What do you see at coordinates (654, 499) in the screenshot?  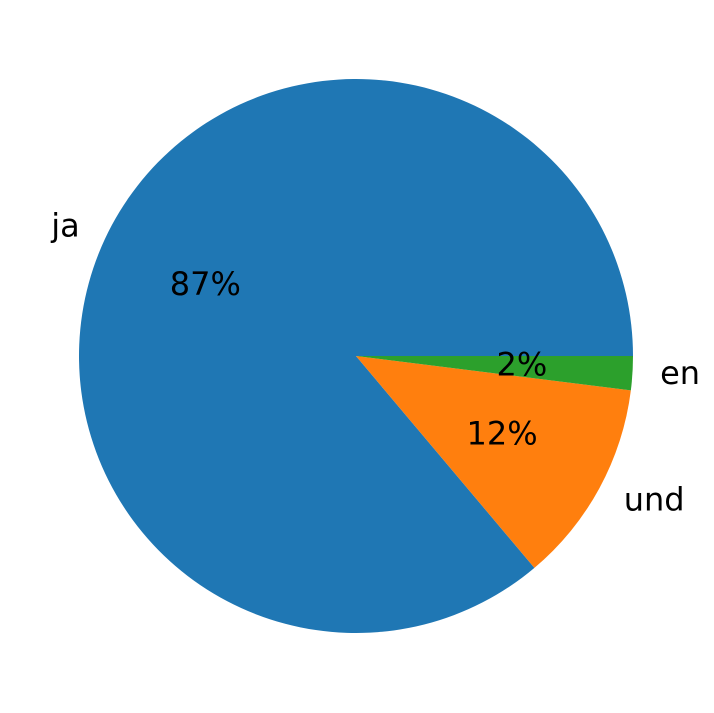 I see `slice-label: und` at bounding box center [654, 499].